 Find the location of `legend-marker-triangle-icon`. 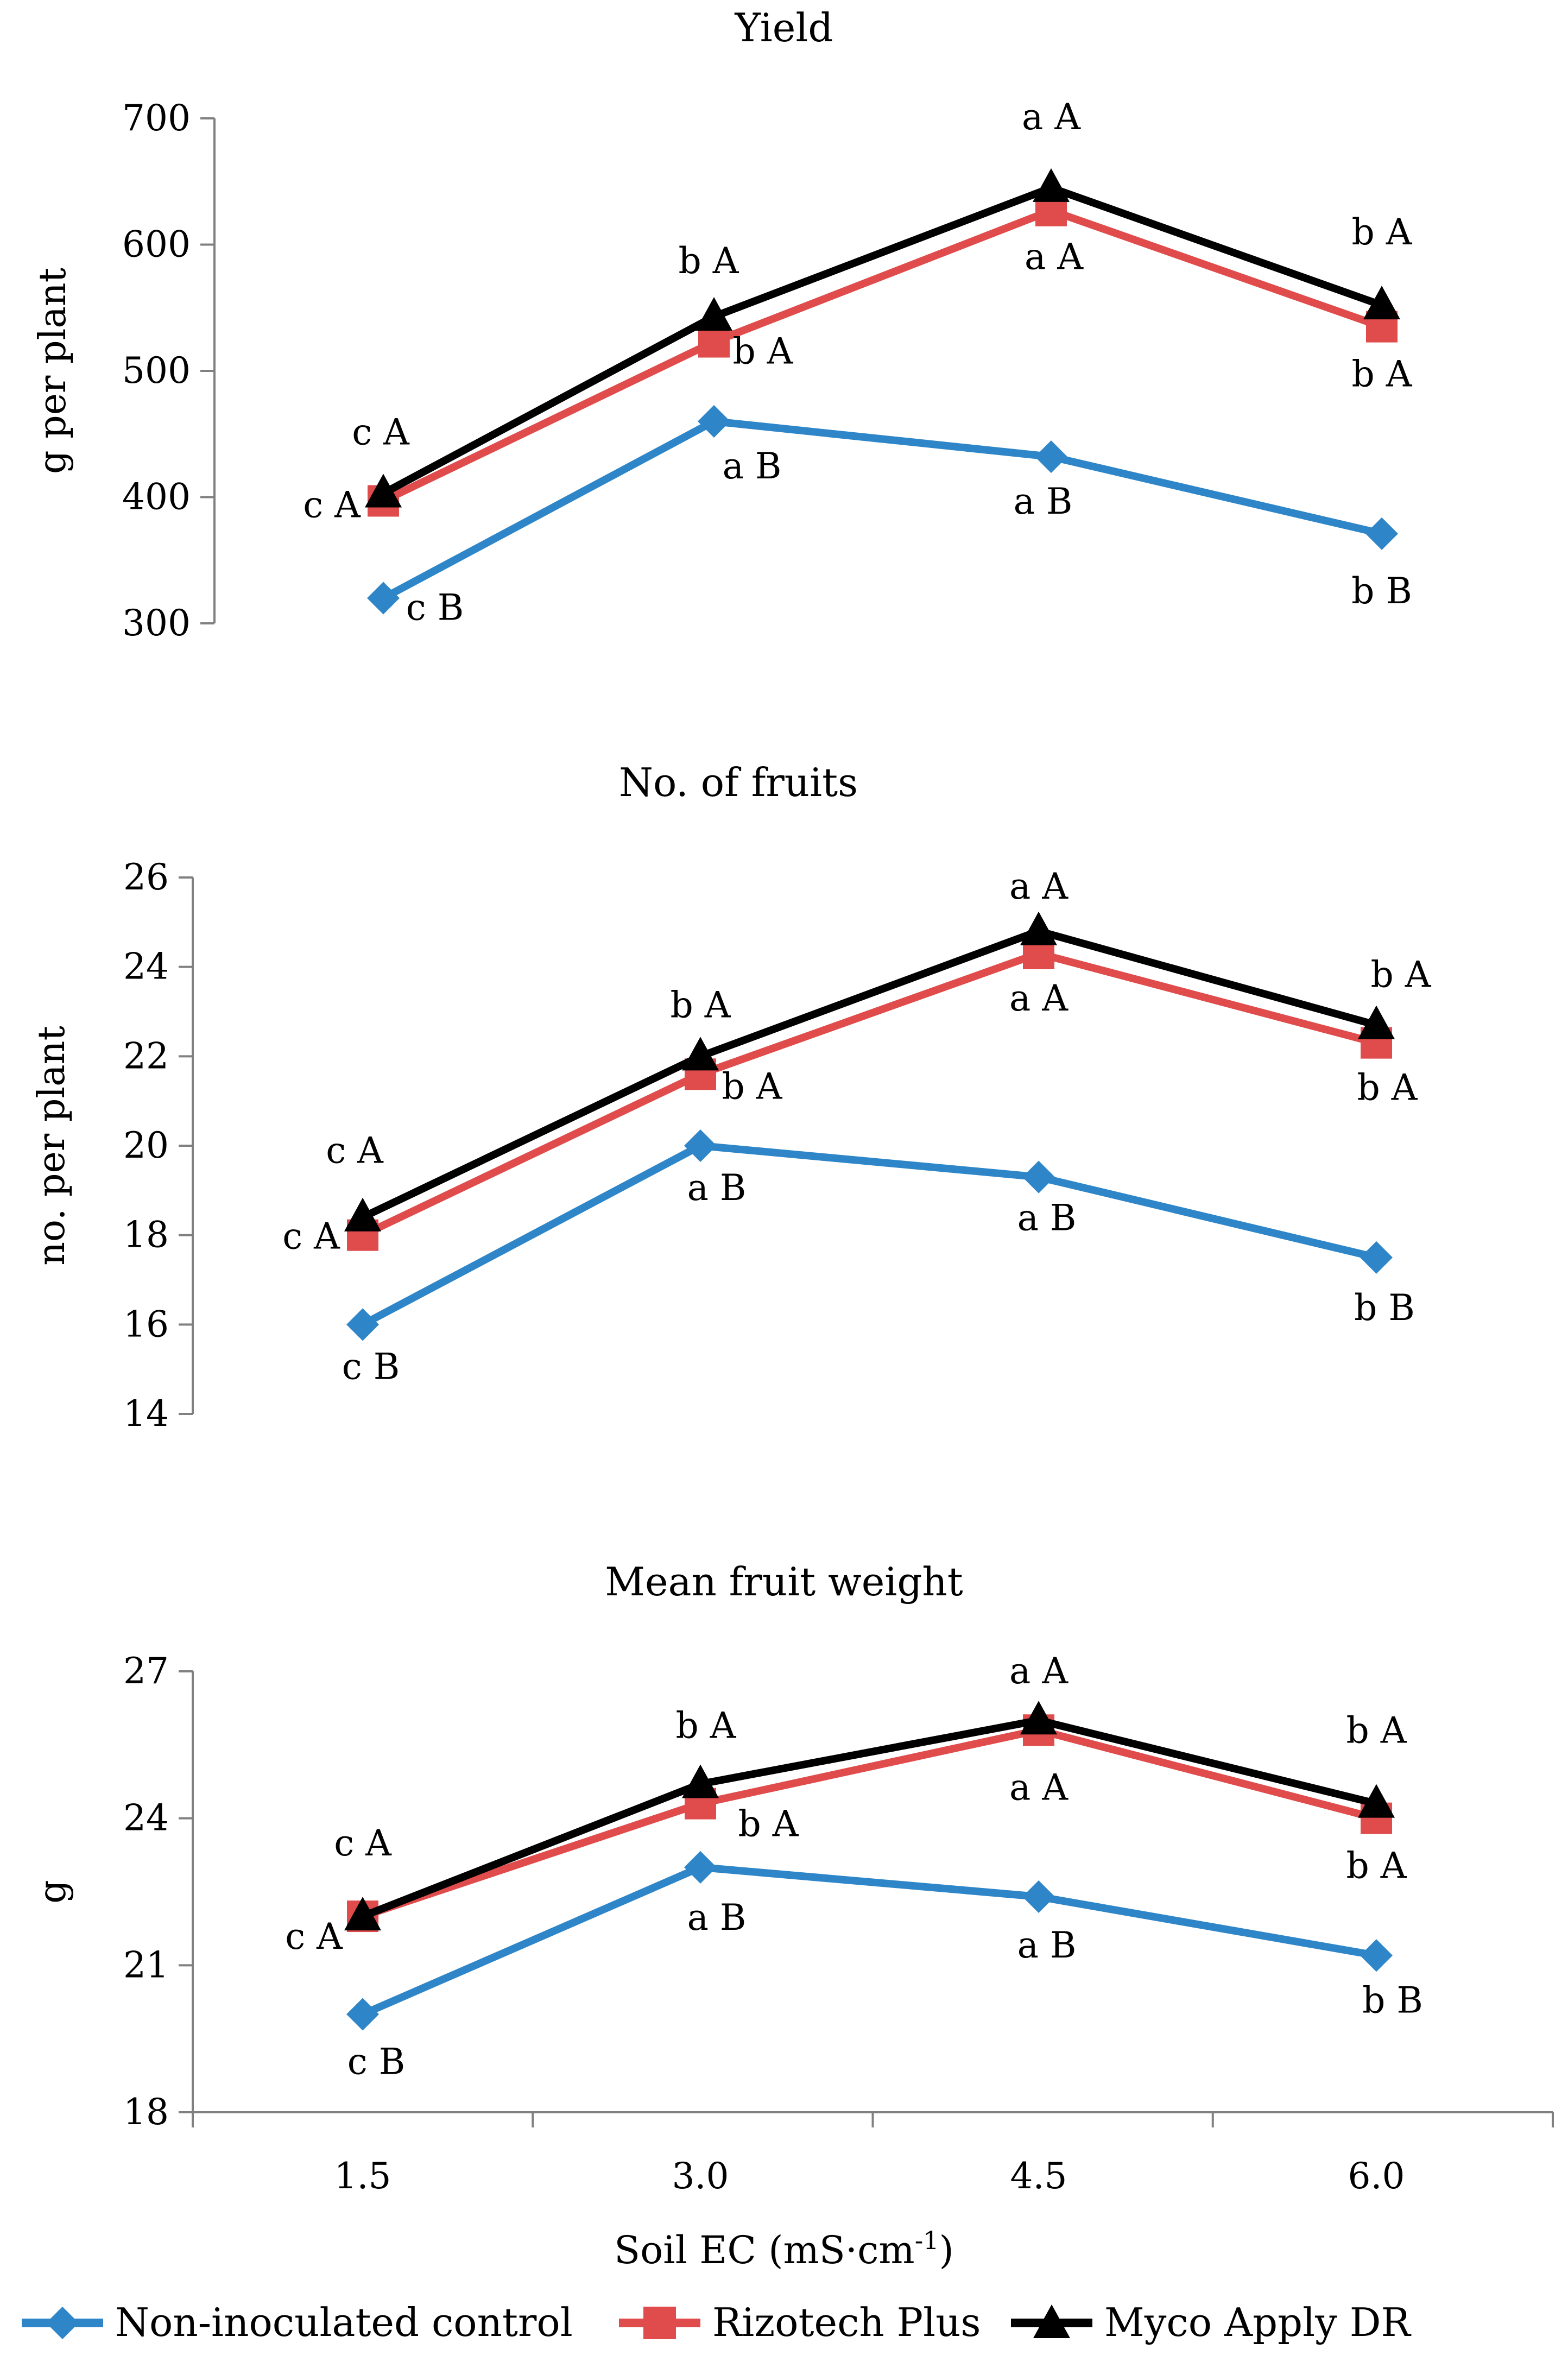

legend-marker-triangle-icon is located at coordinates (1051, 2321).